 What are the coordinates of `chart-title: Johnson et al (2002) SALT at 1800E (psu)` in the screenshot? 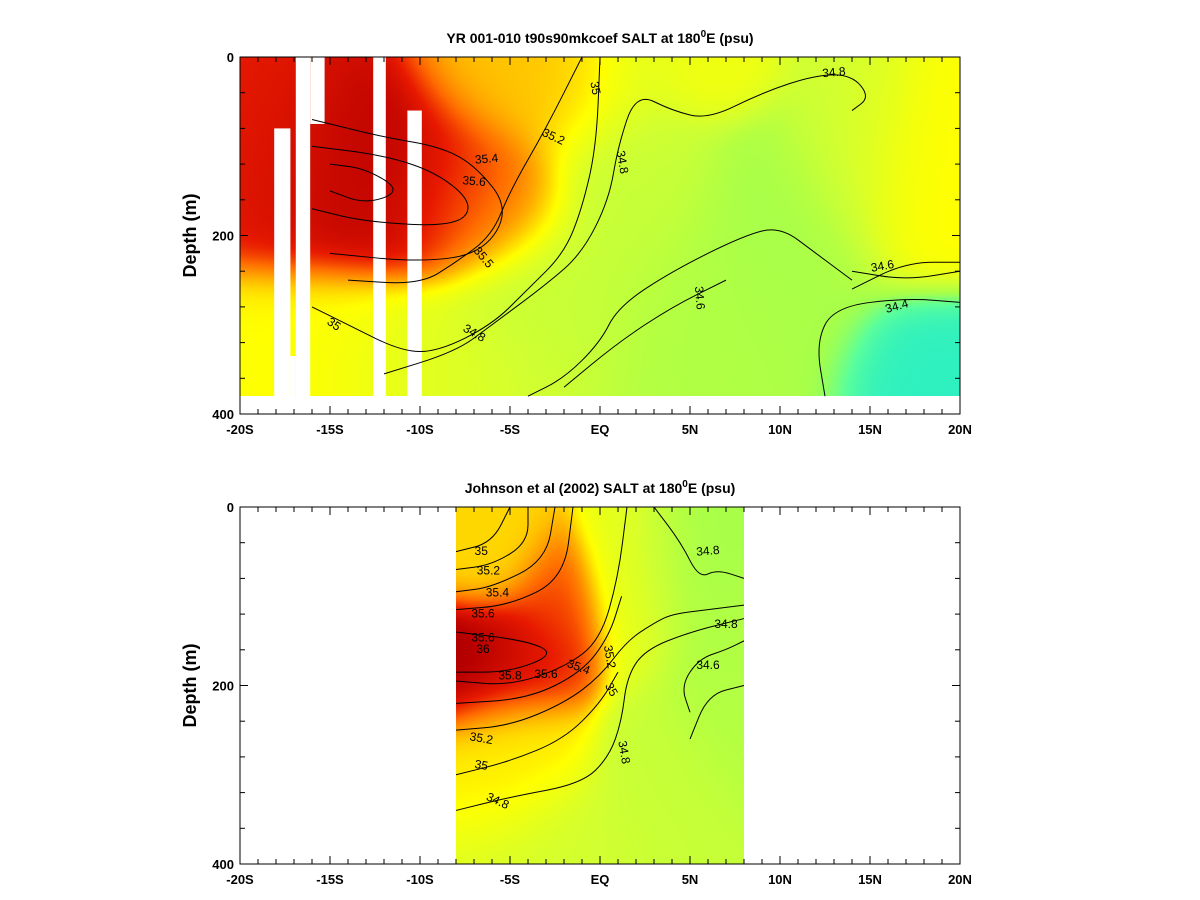 It's located at (600, 487).